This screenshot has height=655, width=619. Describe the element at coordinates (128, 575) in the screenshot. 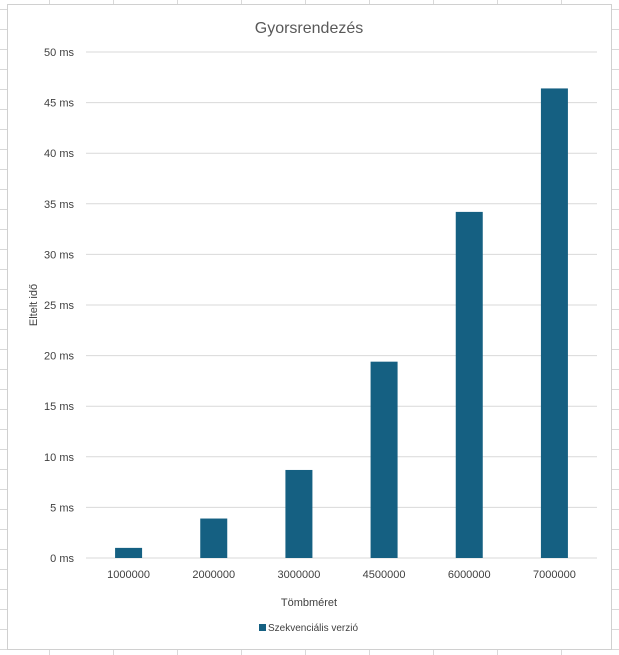

I see `x-tick-label: 1000000` at that location.